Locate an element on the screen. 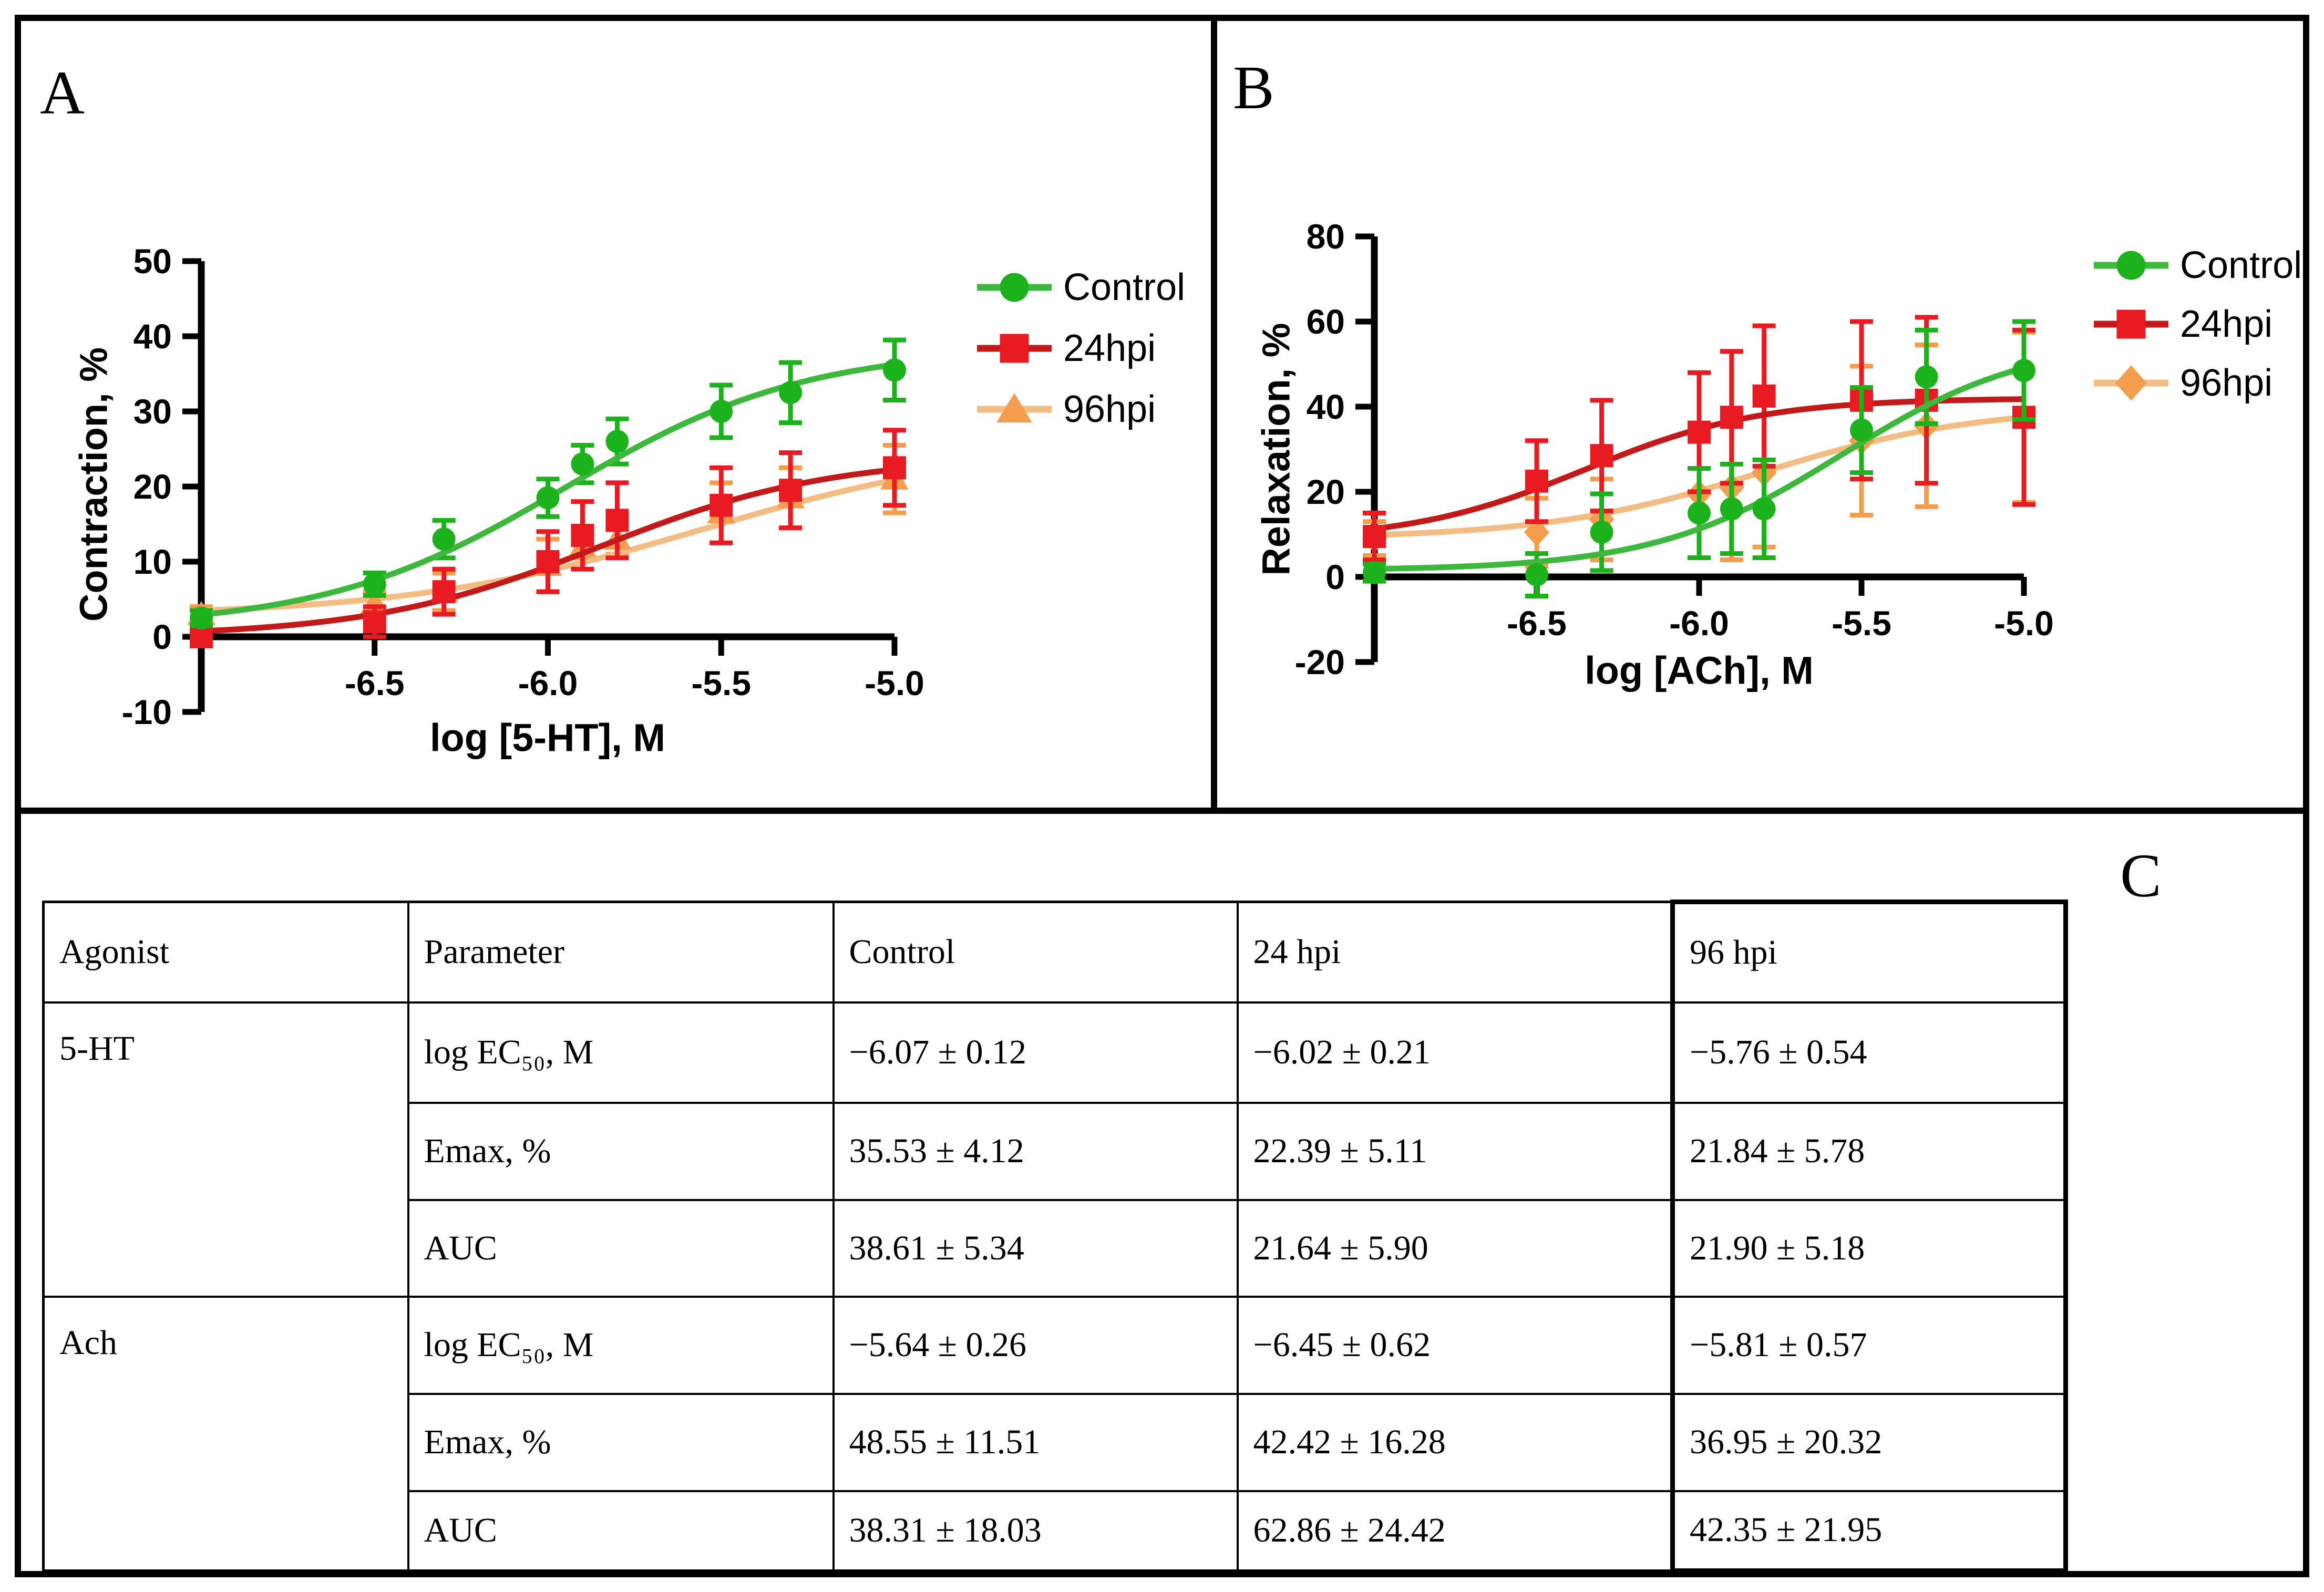  col-header-agonist: Agonist is located at coordinates (226, 952).